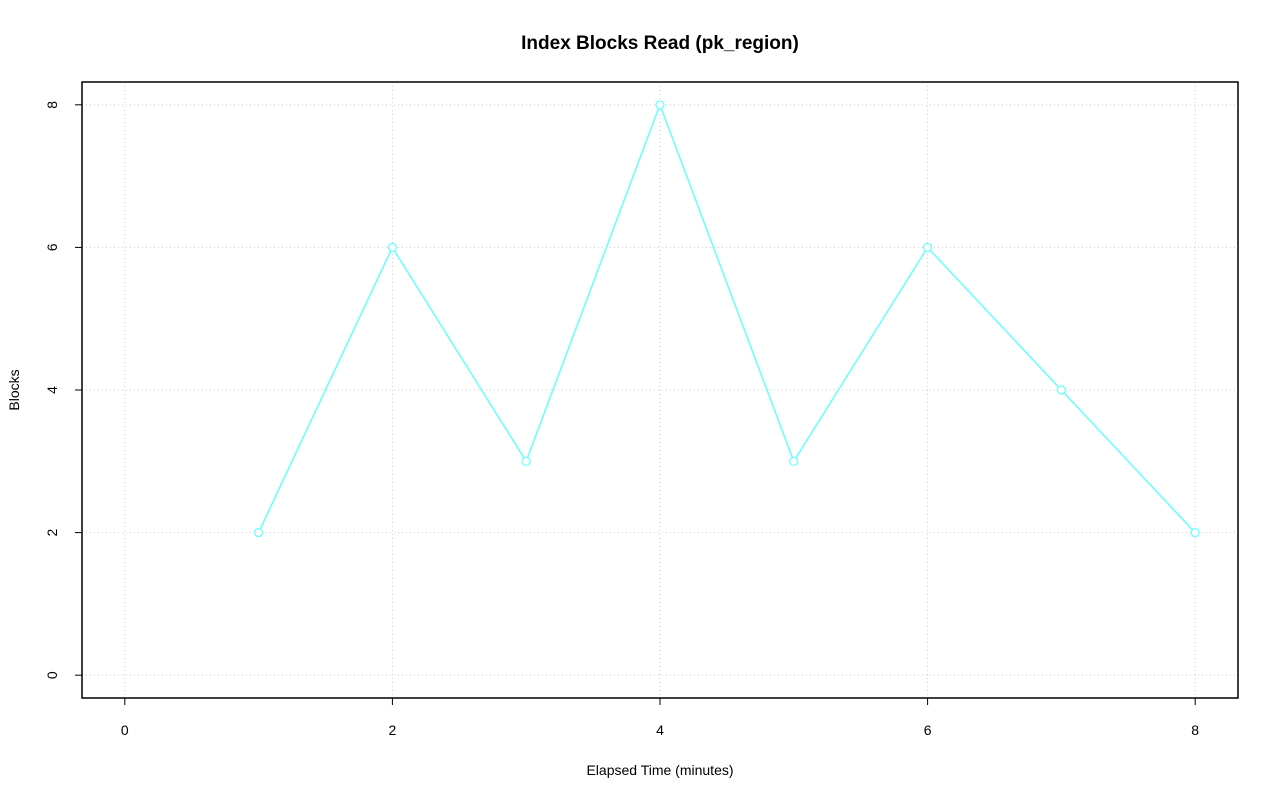  Describe the element at coordinates (659, 770) in the screenshot. I see `x-axis-label: Elapsed Time (minutes)` at that location.